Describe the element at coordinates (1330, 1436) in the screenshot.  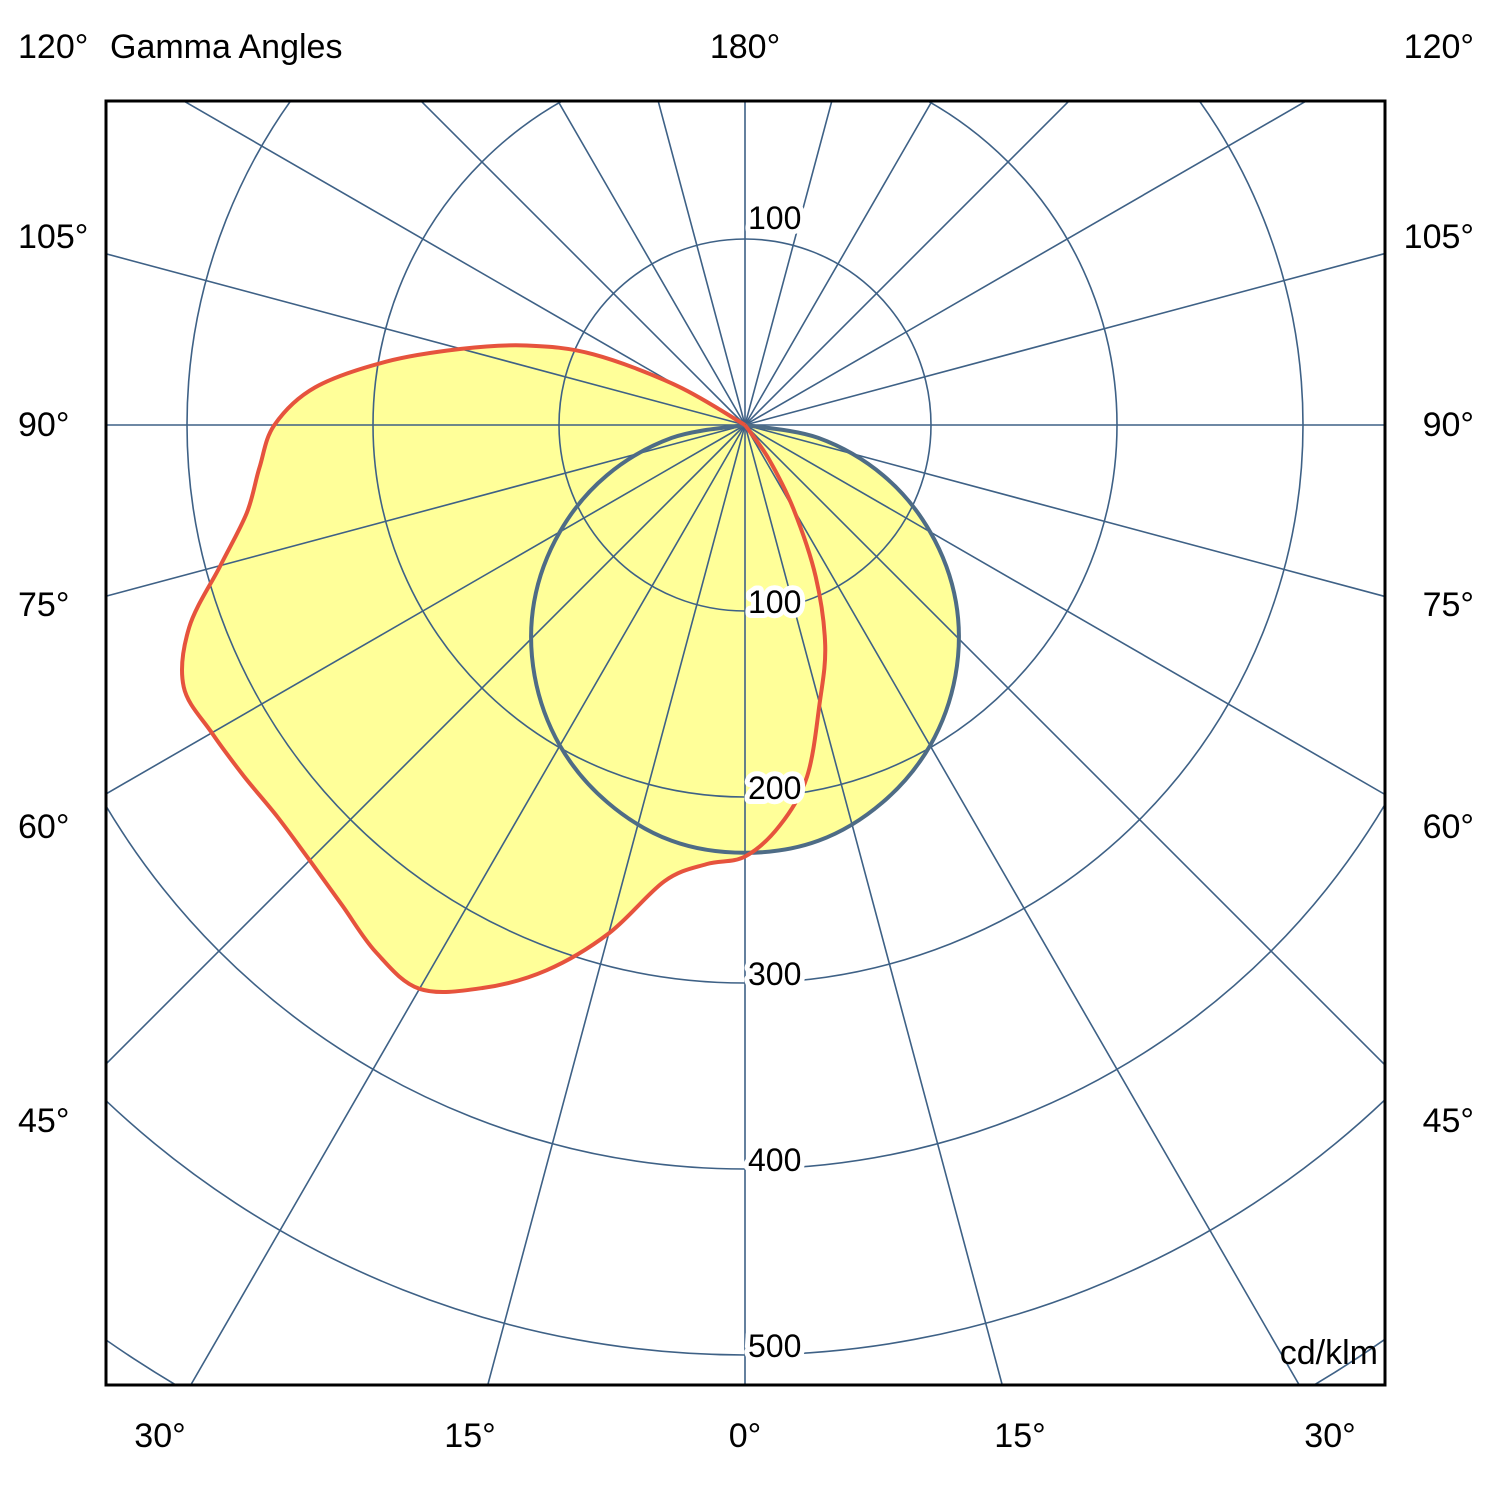
I see `angle-label-bottom-30r: 30°` at that location.